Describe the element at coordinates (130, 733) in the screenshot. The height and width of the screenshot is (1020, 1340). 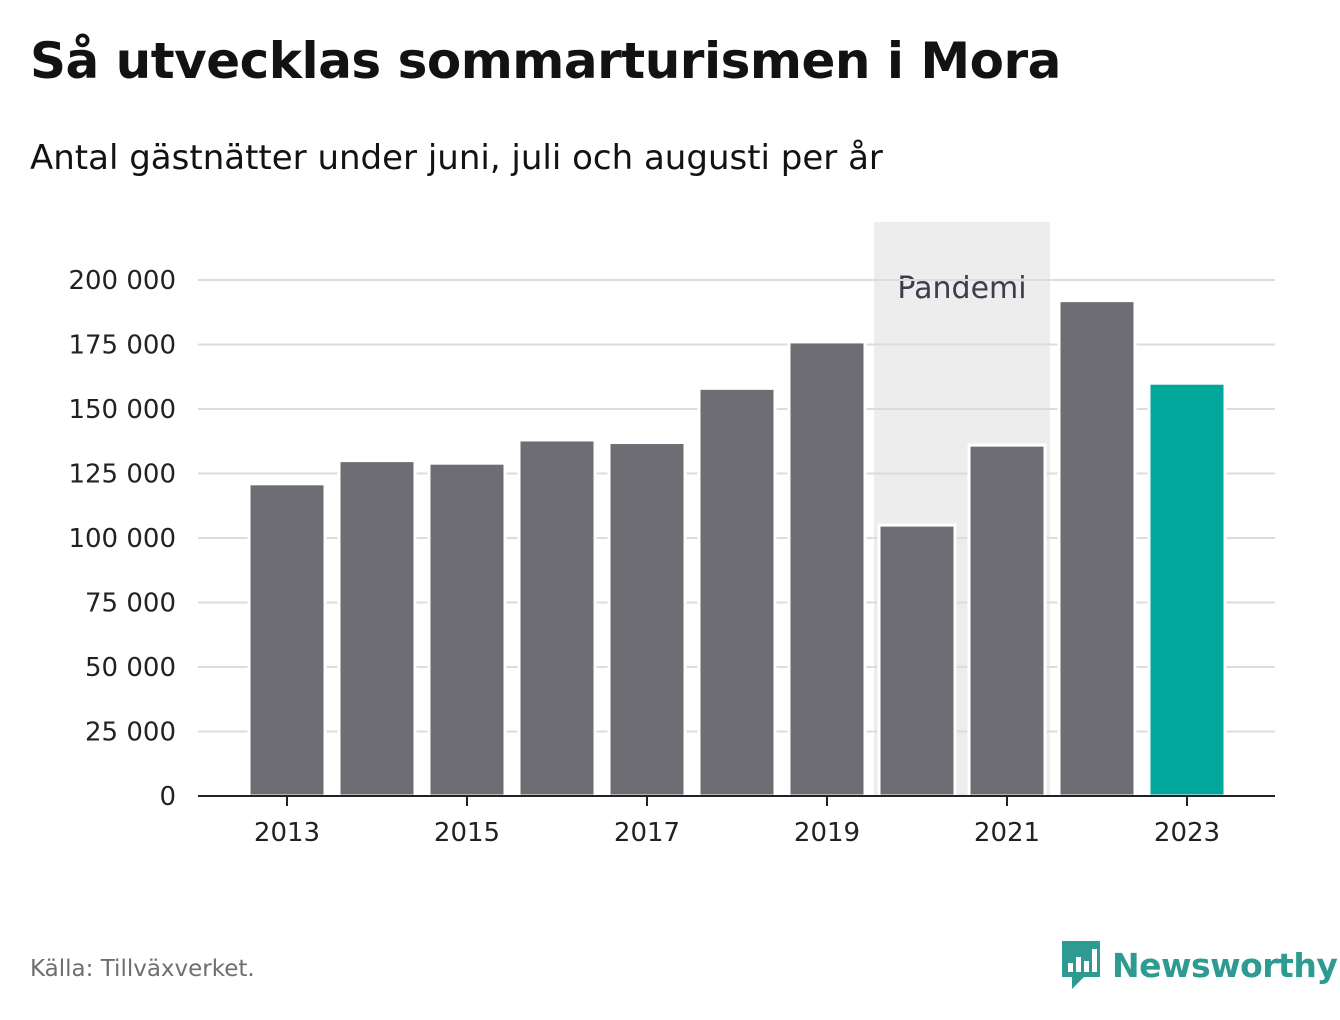
I see `y-tick-label: 25 000` at that location.